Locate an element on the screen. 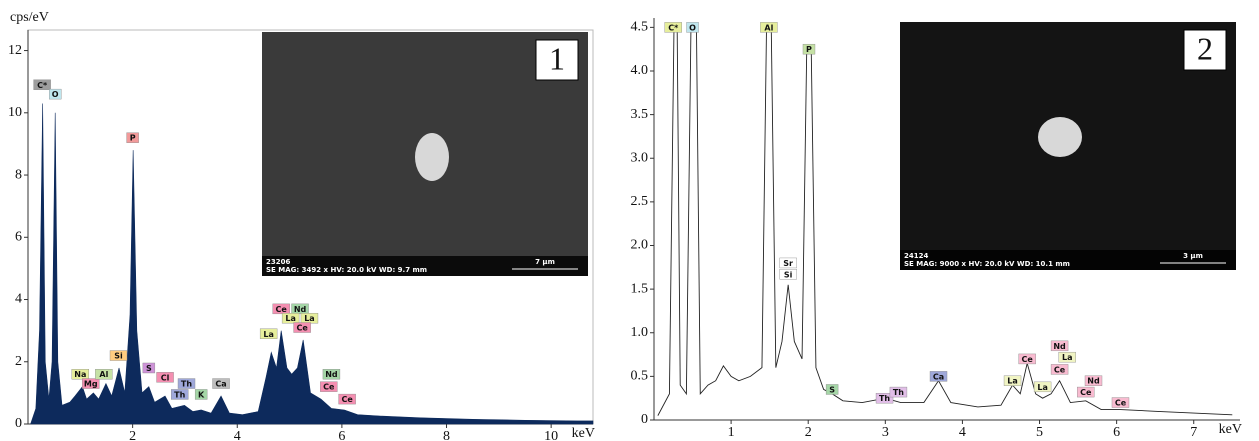  x-tick-label: 1 is located at coordinates (731, 432).